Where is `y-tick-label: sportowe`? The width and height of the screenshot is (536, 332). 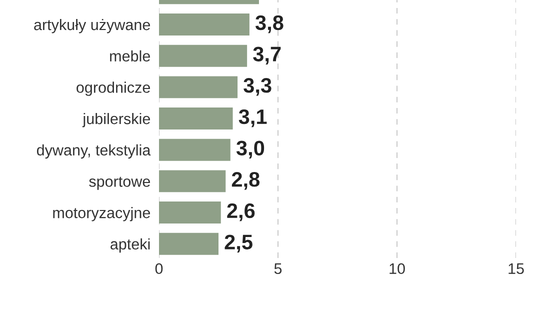 y-tick-label: sportowe is located at coordinates (119, 183).